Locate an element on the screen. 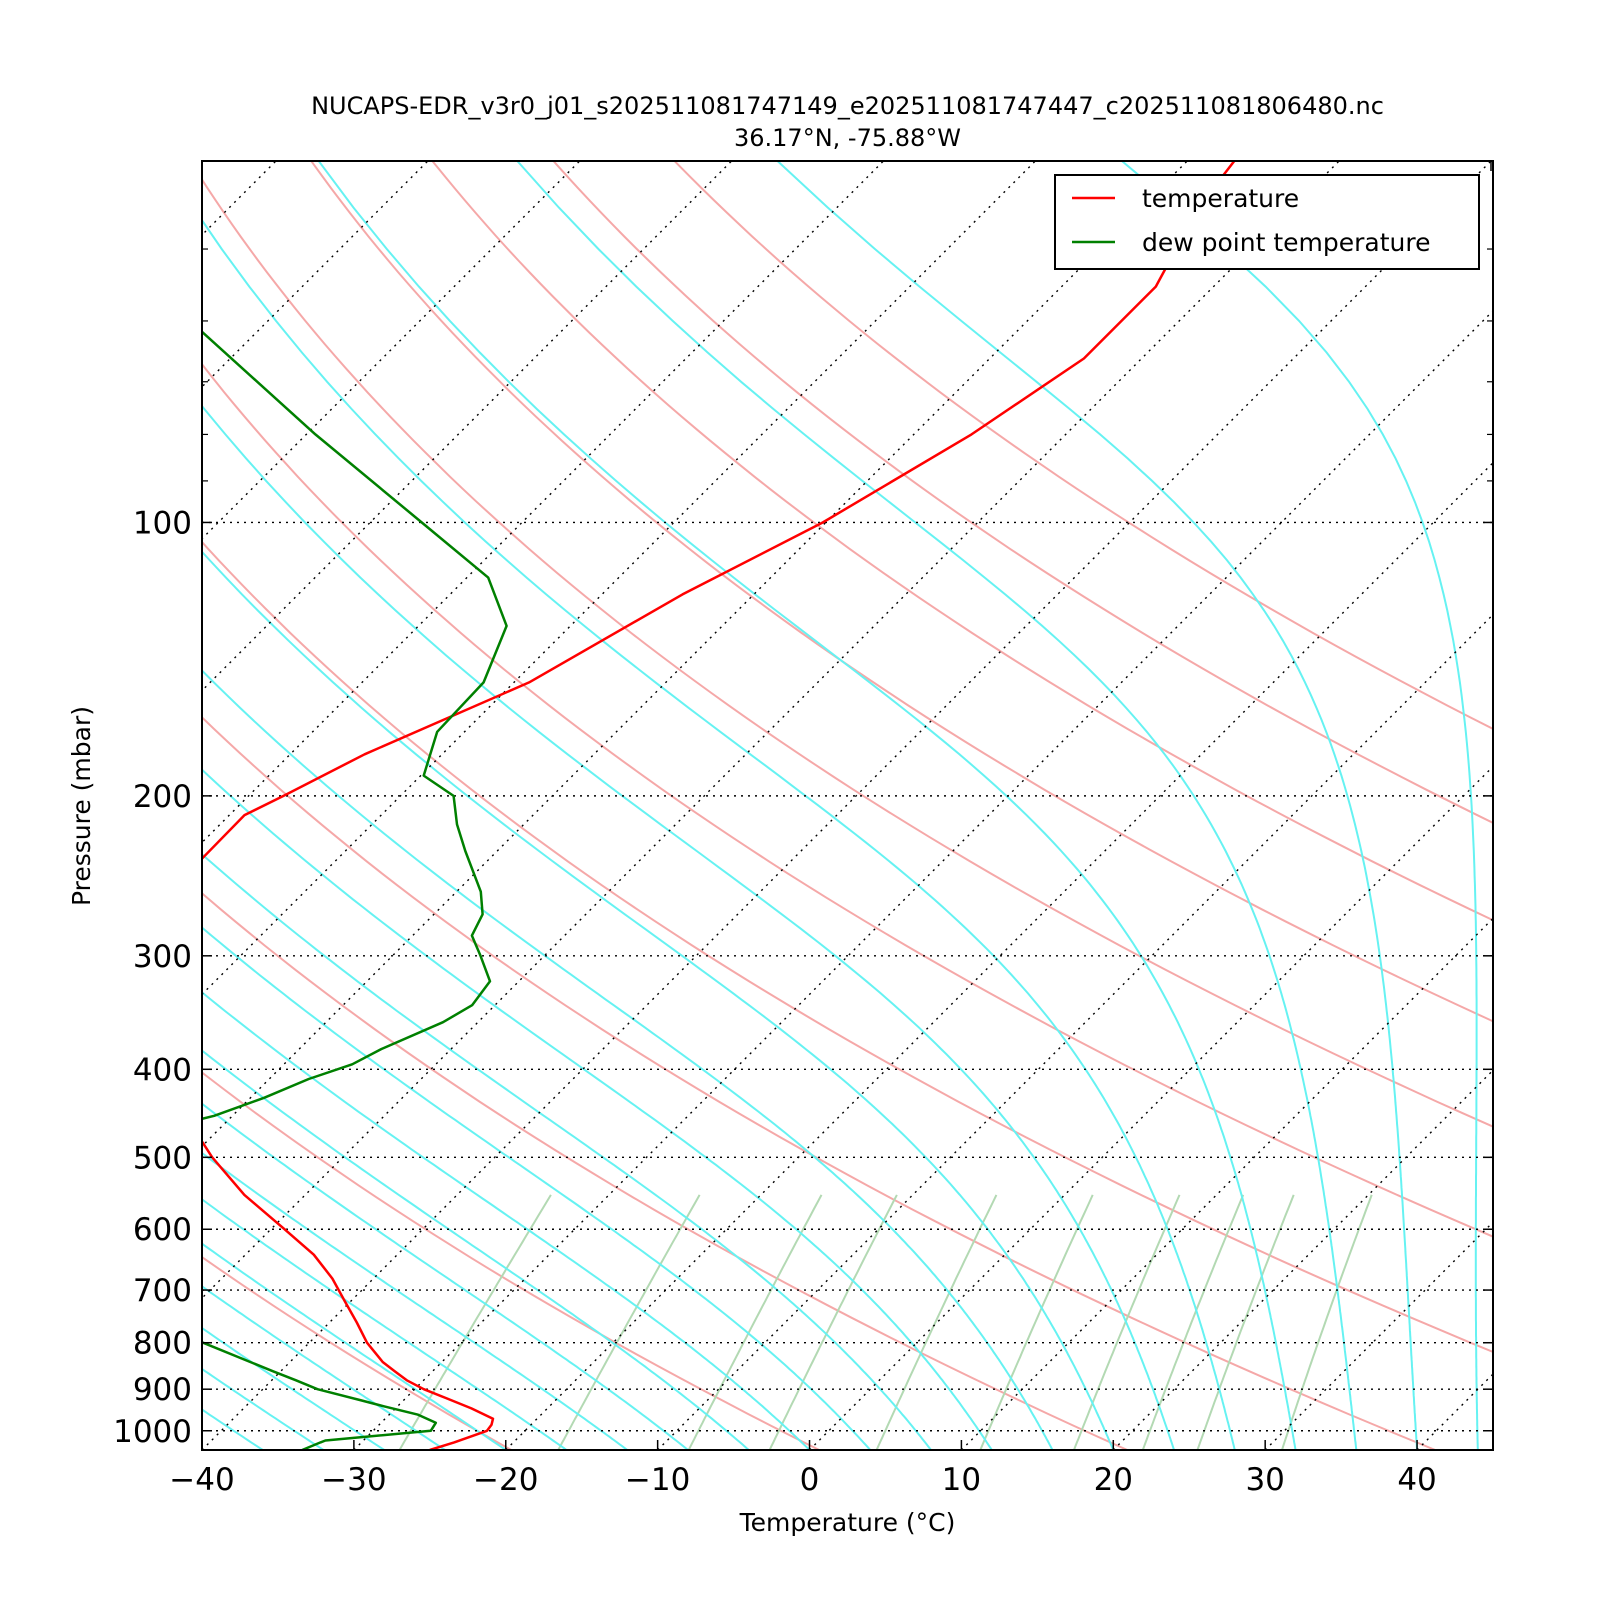 Image resolution: width=1600 pixels, height=1600 pixels. legend: temperature dew point temperature is located at coordinates (1267, 222).